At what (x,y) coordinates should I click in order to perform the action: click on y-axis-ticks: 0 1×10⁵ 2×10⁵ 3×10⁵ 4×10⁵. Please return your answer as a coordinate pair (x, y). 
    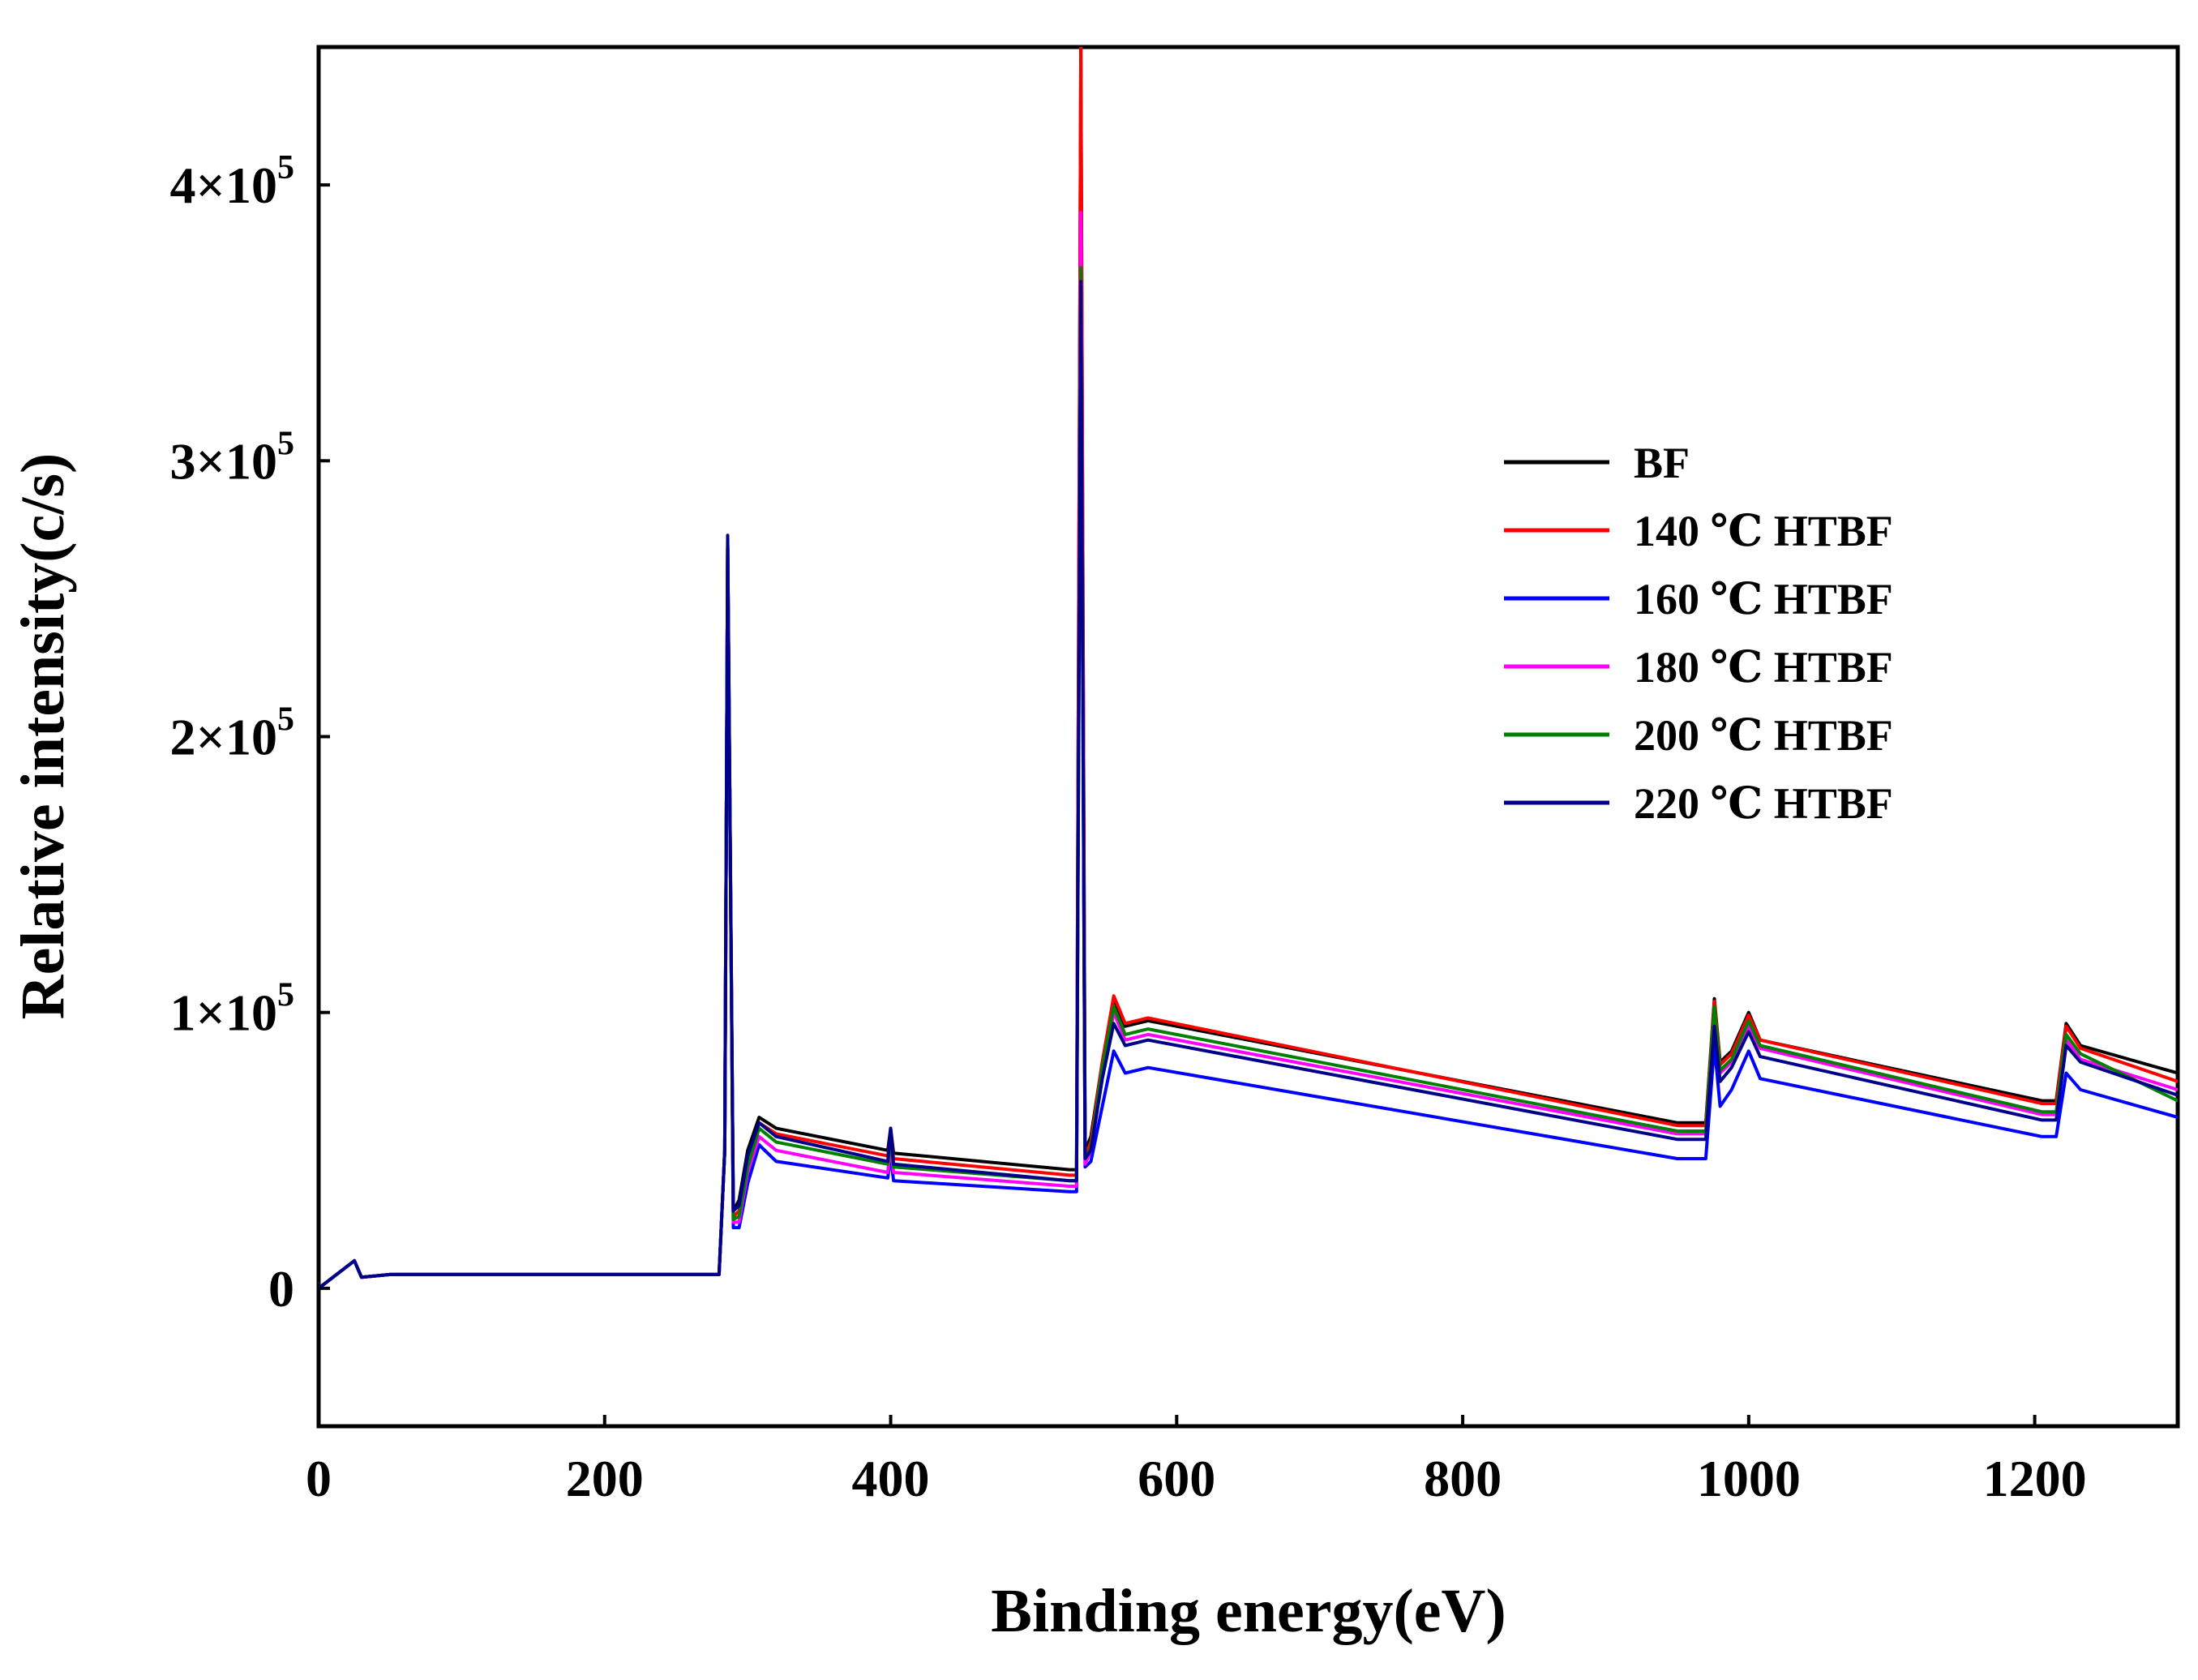
    Looking at the image, I should click on (250, 734).